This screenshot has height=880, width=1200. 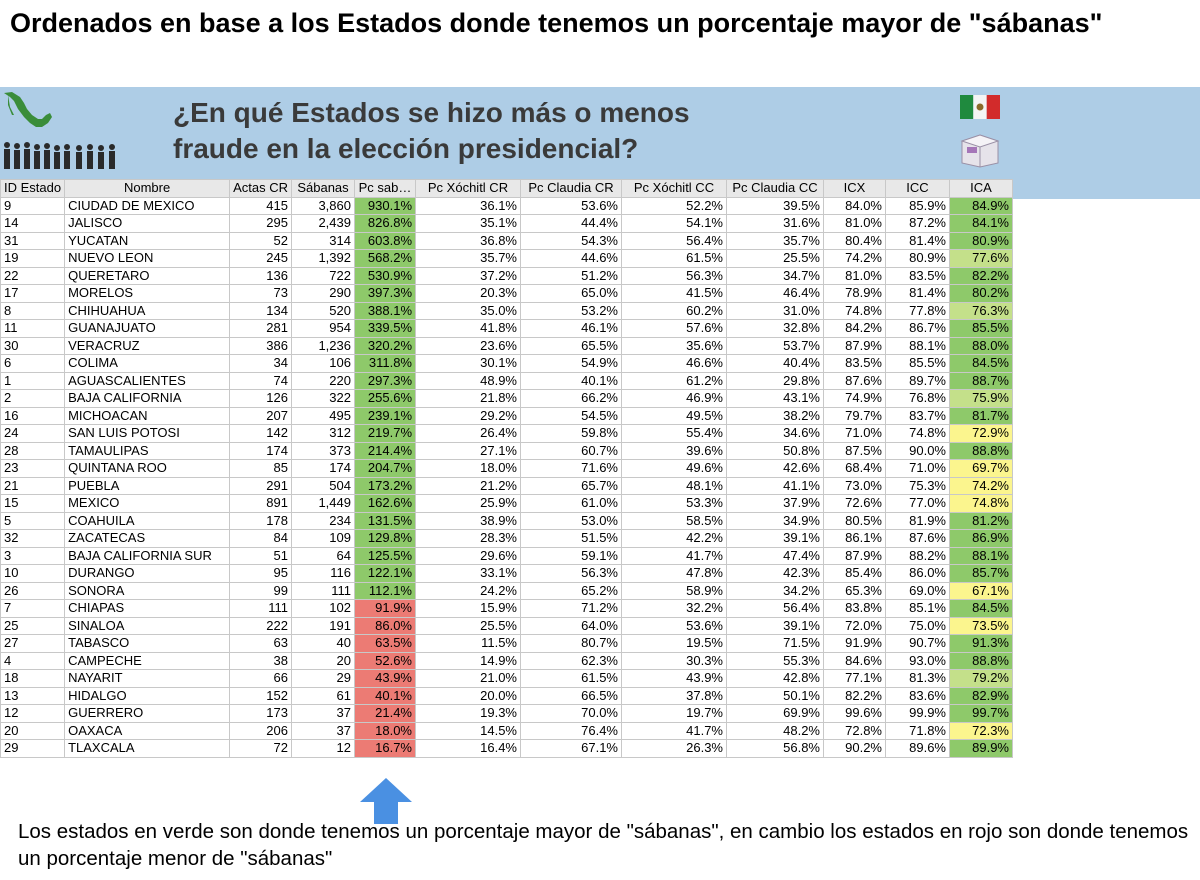 What do you see at coordinates (917, 363) in the screenshot?
I see `table-cell: 85.5%` at bounding box center [917, 363].